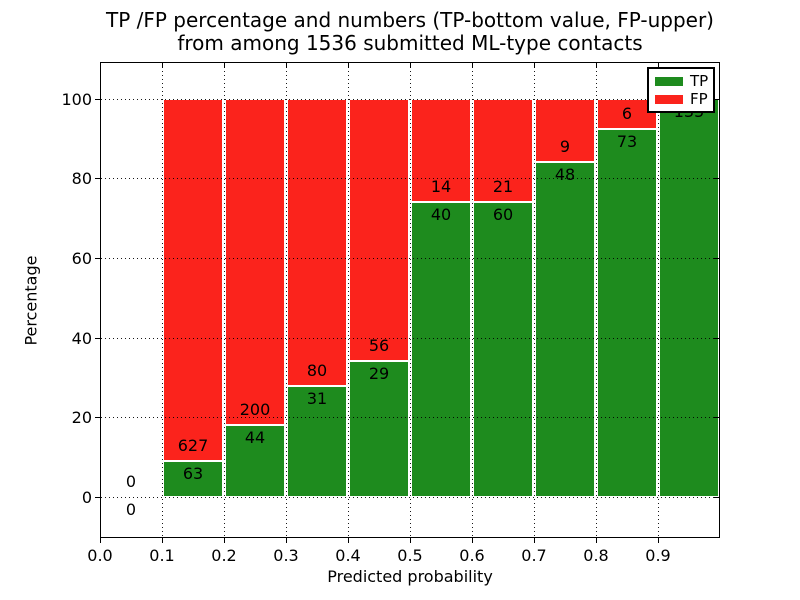  Describe the element at coordinates (689, 297) in the screenshot. I see `bar-segment-tp-bin9` at that location.